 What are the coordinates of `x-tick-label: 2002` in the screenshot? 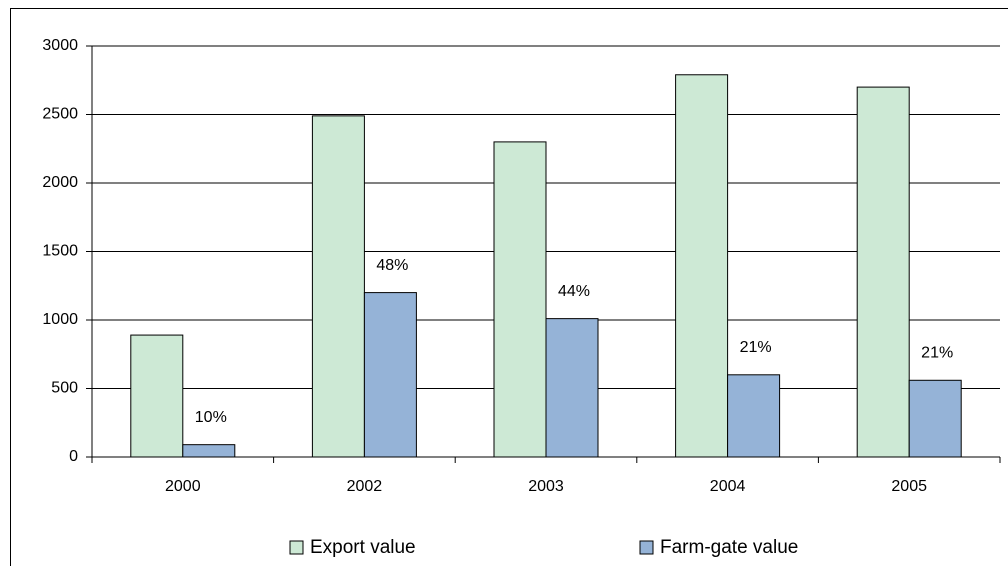 It's located at (365, 486).